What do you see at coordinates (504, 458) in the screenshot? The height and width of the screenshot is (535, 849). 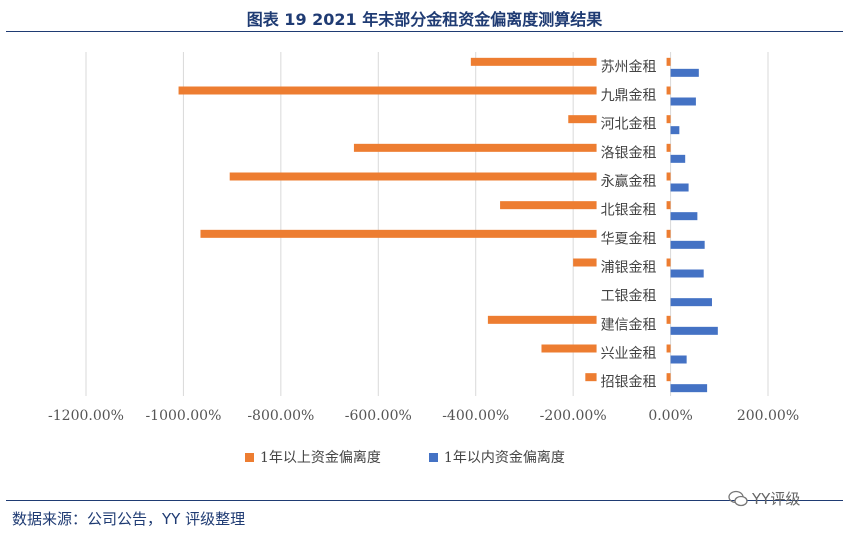 I see `legend-label-series-2: 1年以内资金偏离度` at bounding box center [504, 458].